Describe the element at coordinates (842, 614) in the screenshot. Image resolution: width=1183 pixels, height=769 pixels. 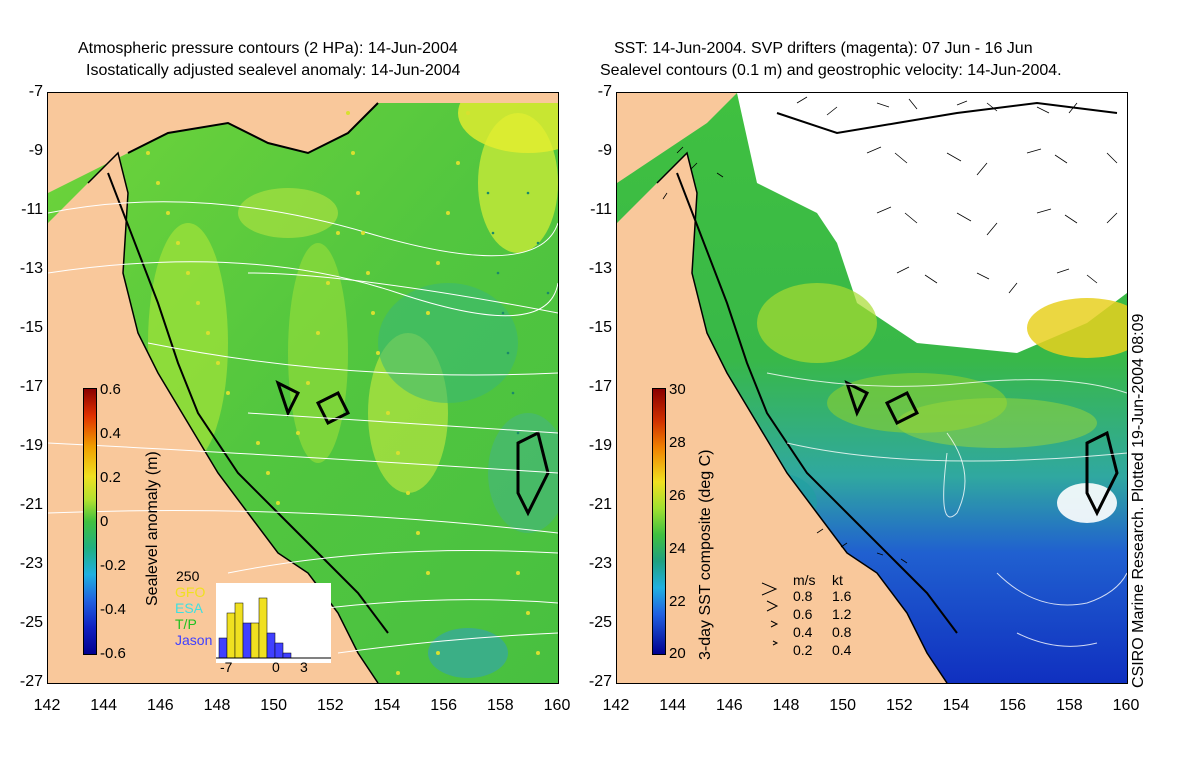
I see `velocity-key-kt: 1.2` at that location.